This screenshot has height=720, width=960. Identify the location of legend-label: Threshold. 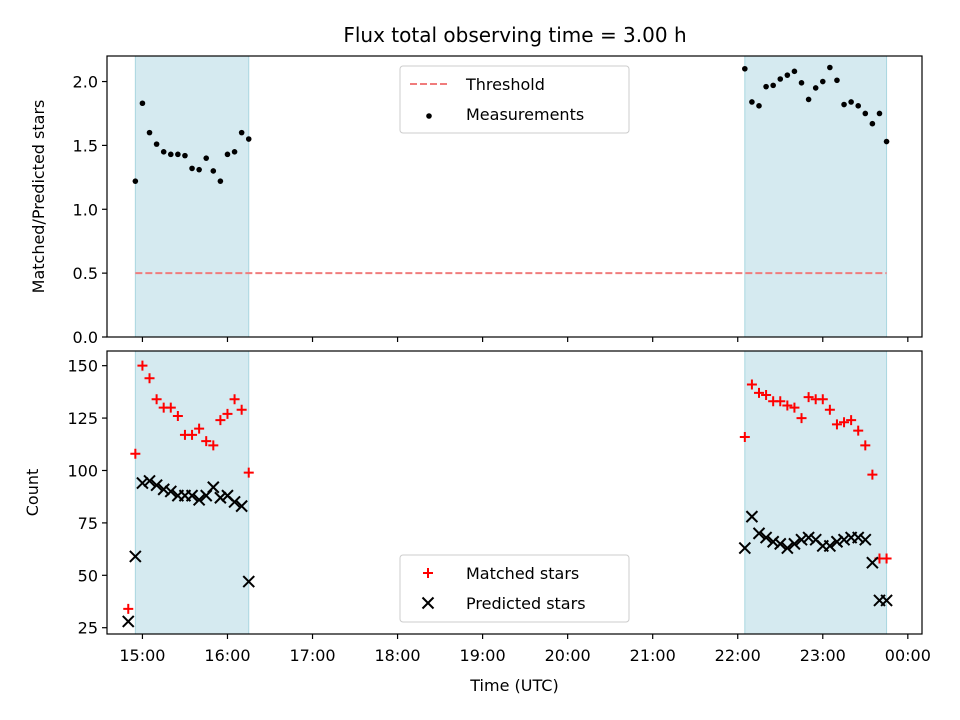
(505, 84).